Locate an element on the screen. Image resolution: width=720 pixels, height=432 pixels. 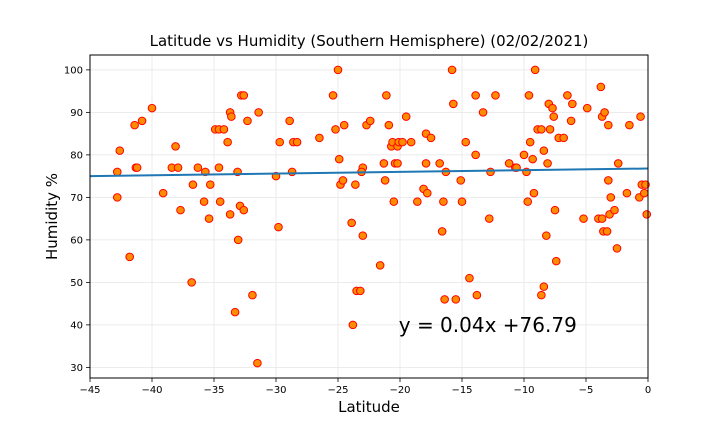
x-tick-label: −40 is located at coordinates (151, 390).